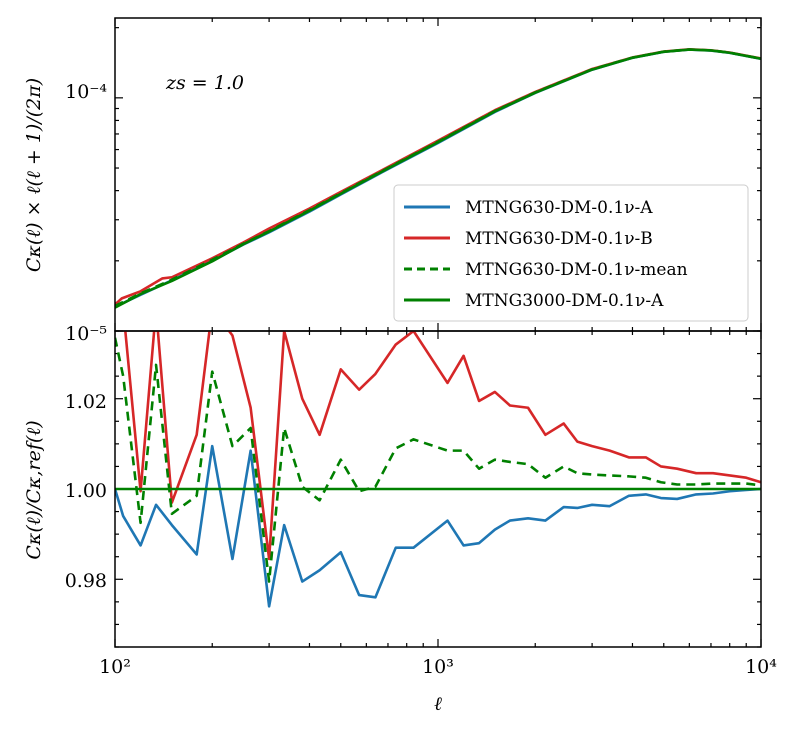  What do you see at coordinates (438, 704) in the screenshot?
I see `bottom-xlabel: ℓ` at bounding box center [438, 704].